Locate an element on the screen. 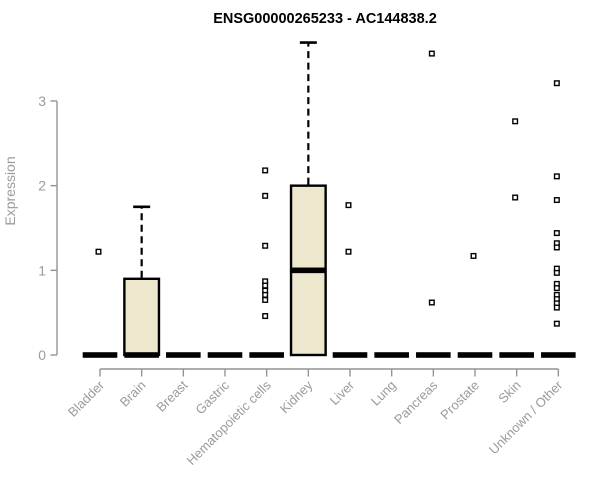 The width and height of the screenshot is (600, 500). x-tick-label-unknown-other: Unknown / Other is located at coordinates (526, 417).